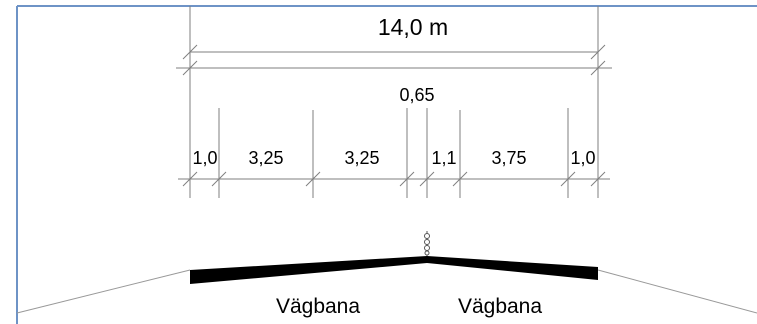 The width and height of the screenshot is (757, 324). Describe the element at coordinates (417, 95) in the screenshot. I see `outer-width-label: 0,65` at that location.